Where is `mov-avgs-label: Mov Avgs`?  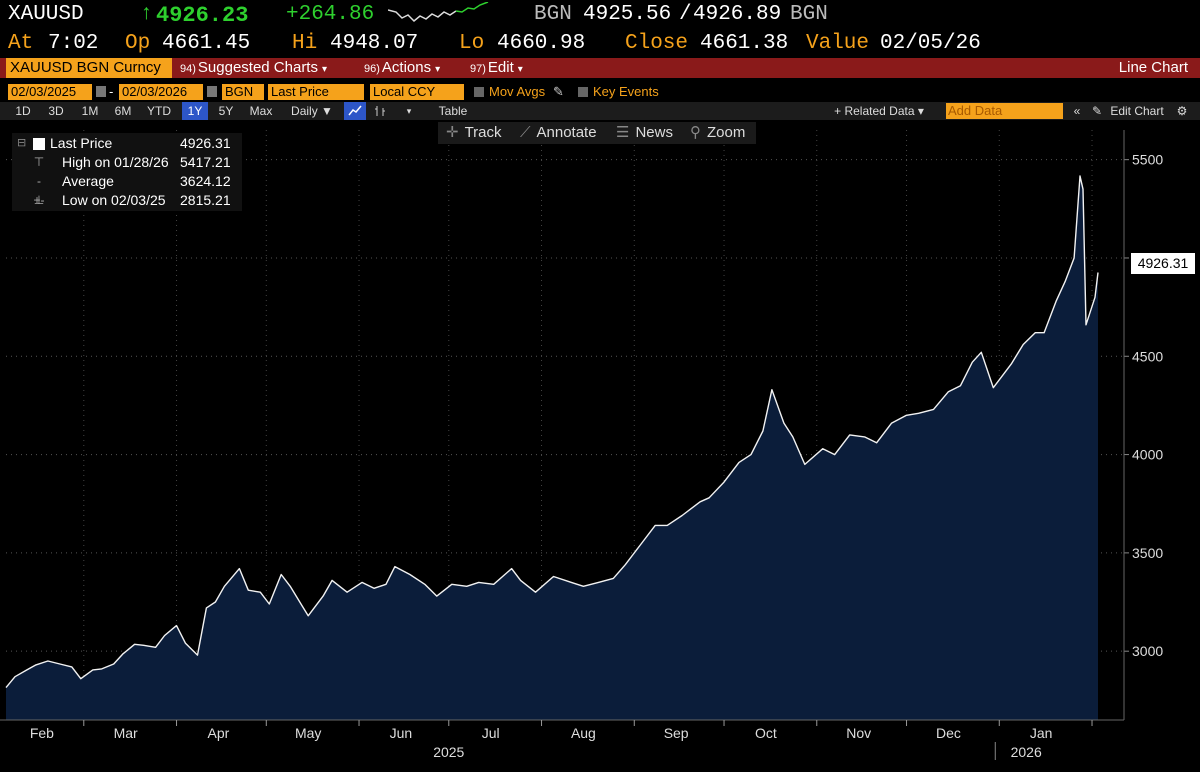
mov-avgs-label: Mov Avgs is located at coordinates (517, 91).